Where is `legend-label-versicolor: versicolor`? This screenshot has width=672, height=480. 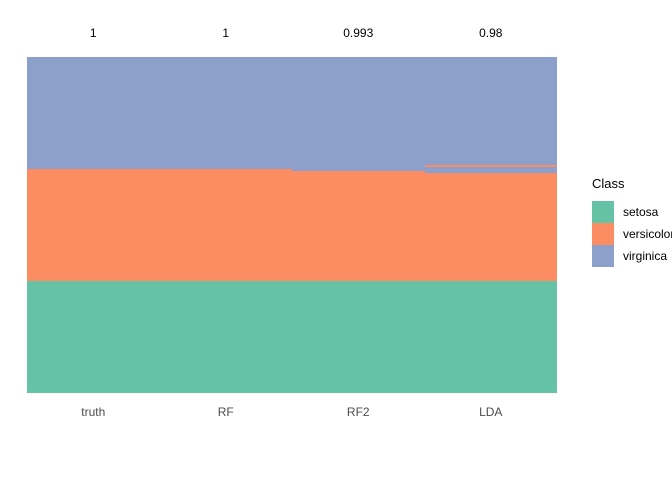
legend-label-versicolor: versicolor is located at coordinates (647, 234).